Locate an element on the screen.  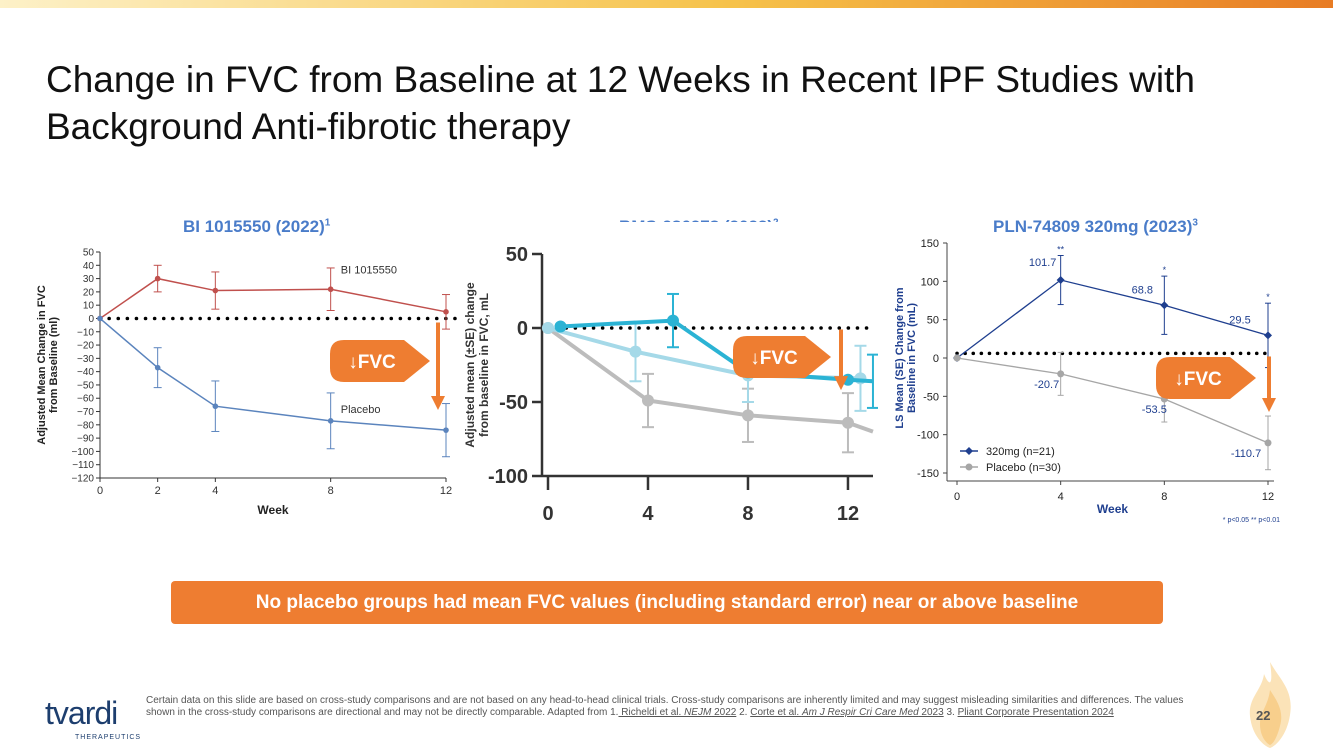
chart1-ytick-label: −110 is located at coordinates (83, 465).